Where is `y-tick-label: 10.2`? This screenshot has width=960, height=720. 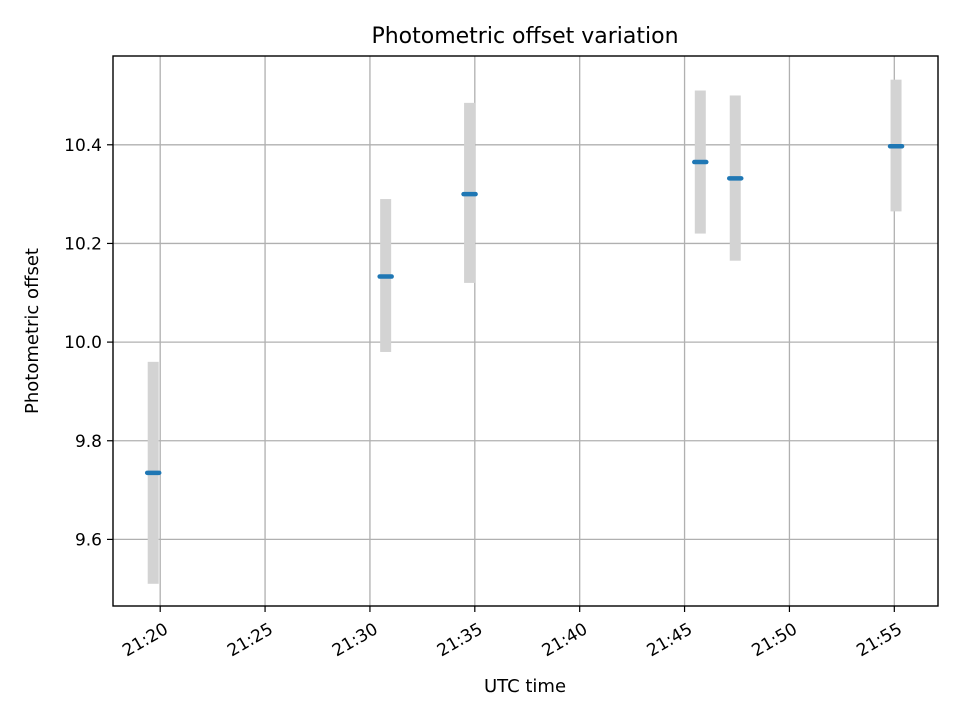
y-tick-label: 10.2 is located at coordinates (83, 244).